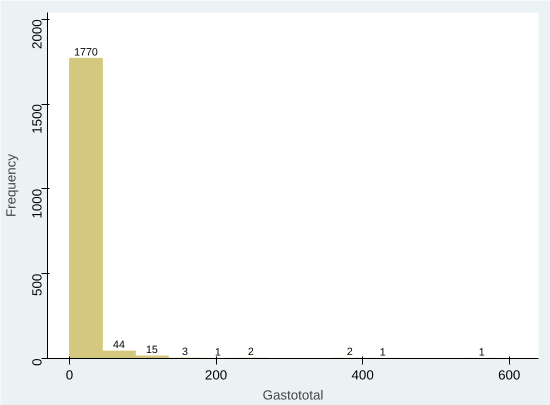  What do you see at coordinates (363, 375) in the screenshot?
I see `x-tick-label: 400` at bounding box center [363, 375].